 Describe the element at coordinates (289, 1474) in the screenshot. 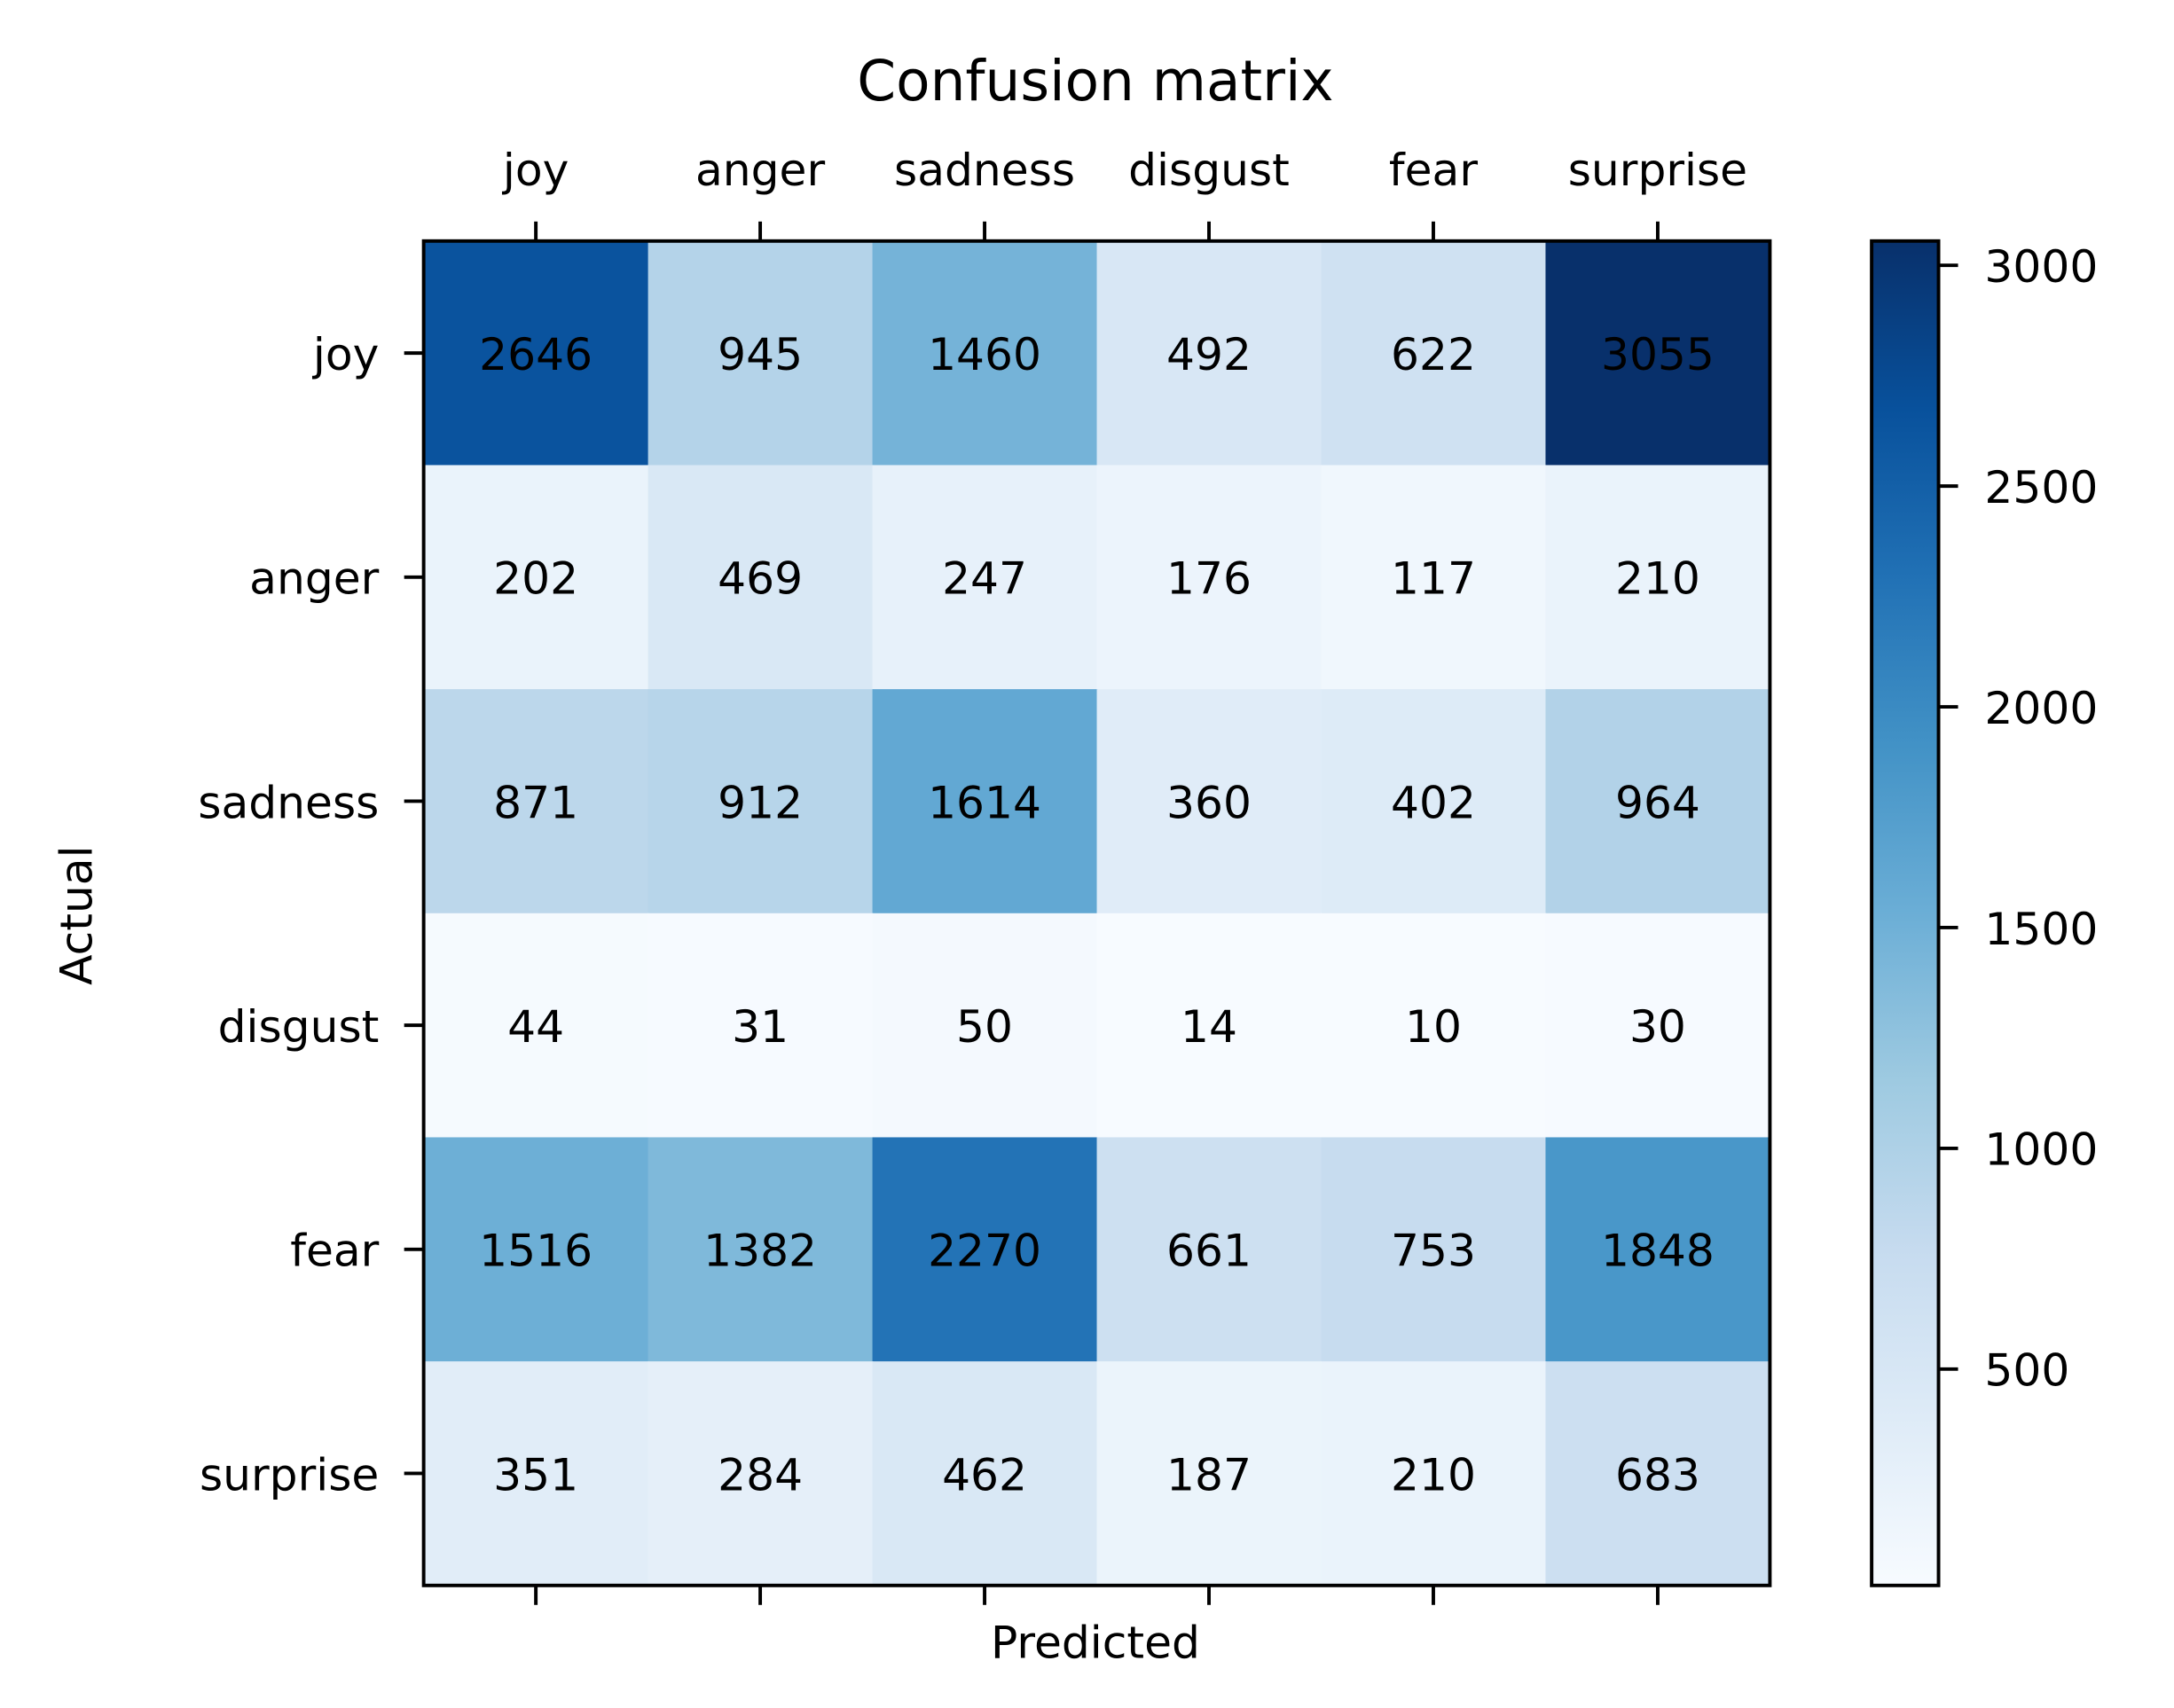

I see `y-tick-label: surprise` at that location.